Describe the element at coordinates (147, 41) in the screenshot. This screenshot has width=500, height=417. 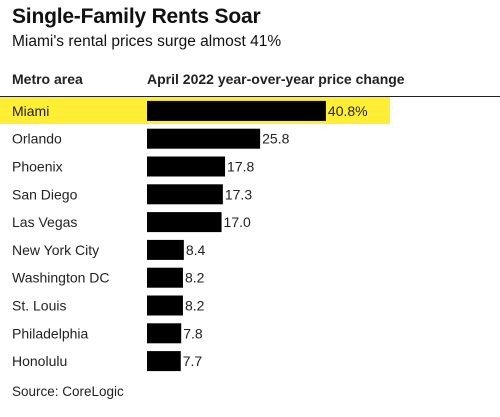
I see `chart-subtitle: Miami's rental prices surge almost 41%` at that location.